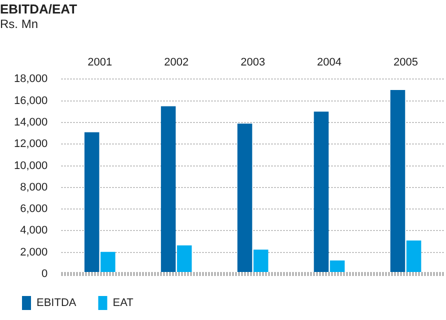 The image size is (446, 320). Describe the element at coordinates (329, 62) in the screenshot. I see `x-tick-label: 2004` at that location.